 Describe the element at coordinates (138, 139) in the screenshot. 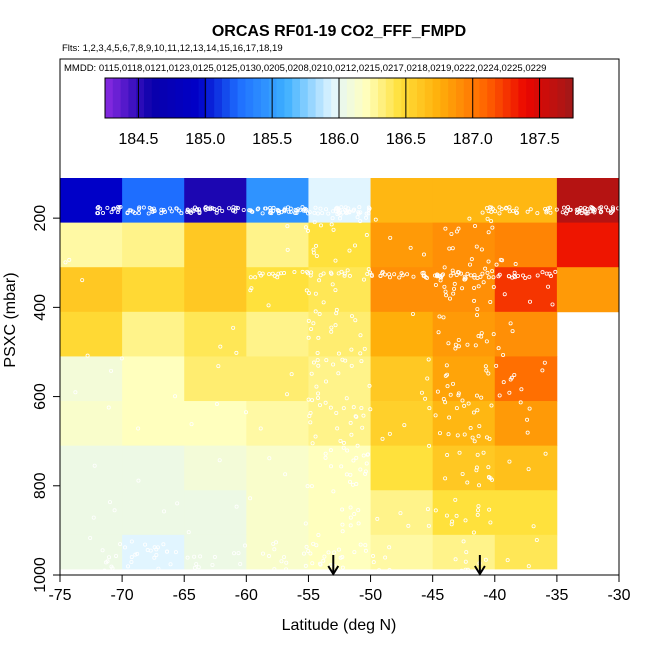

I see `colorbar-tick-label: 184.5` at that location.